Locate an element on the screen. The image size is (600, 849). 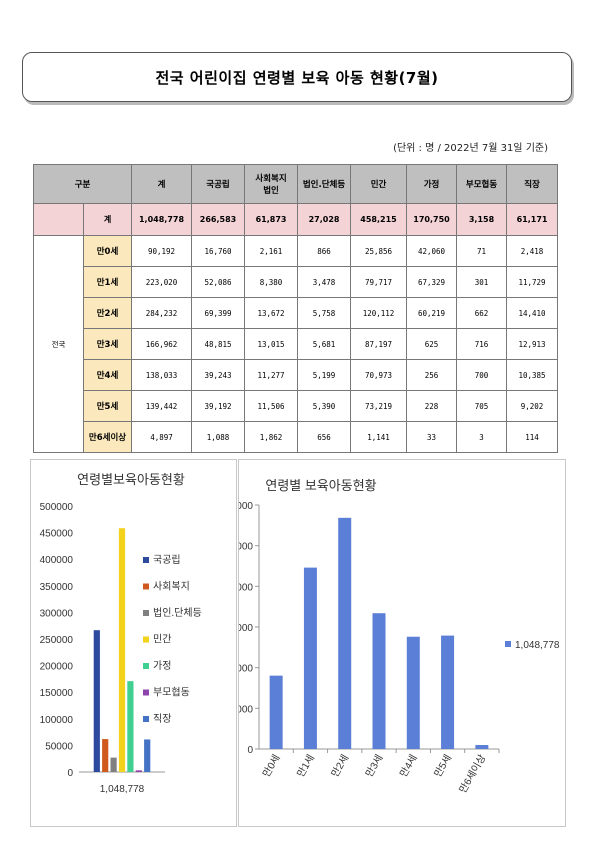
table-cell: 700 is located at coordinates (482, 375).